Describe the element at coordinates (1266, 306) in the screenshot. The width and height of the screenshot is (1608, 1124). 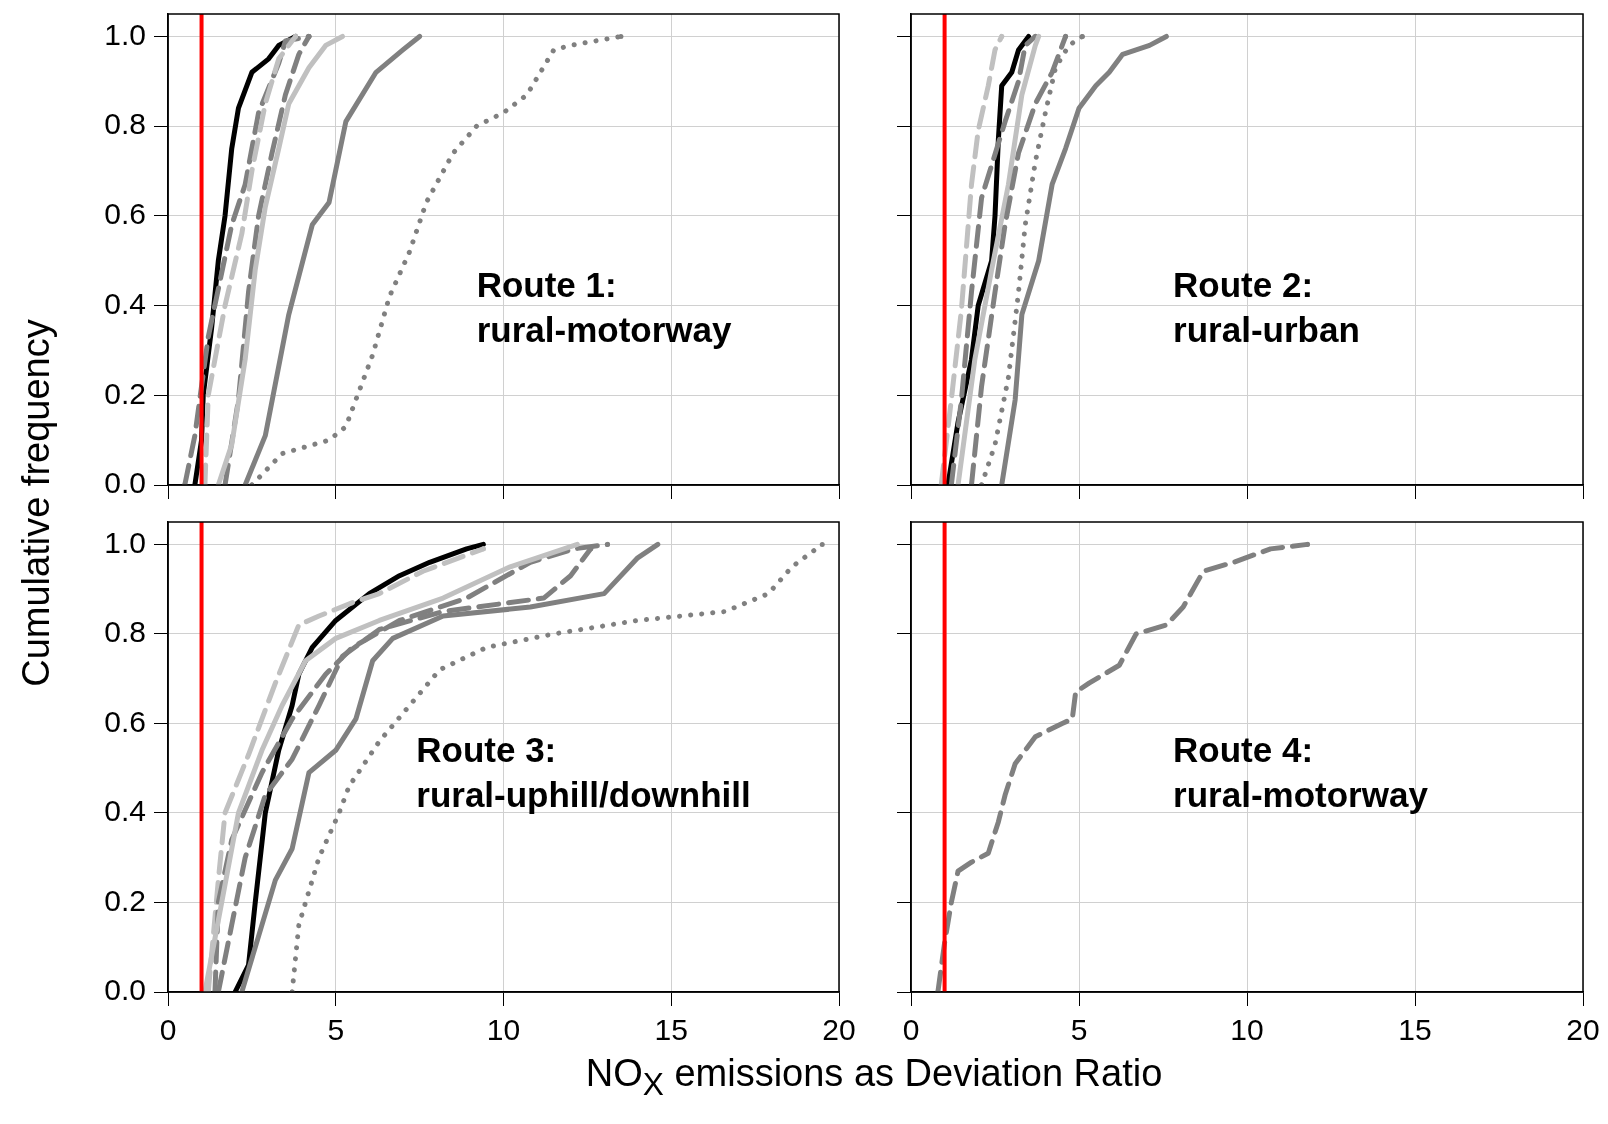
I see `annotation: Route 2: rural-urban` at that location.